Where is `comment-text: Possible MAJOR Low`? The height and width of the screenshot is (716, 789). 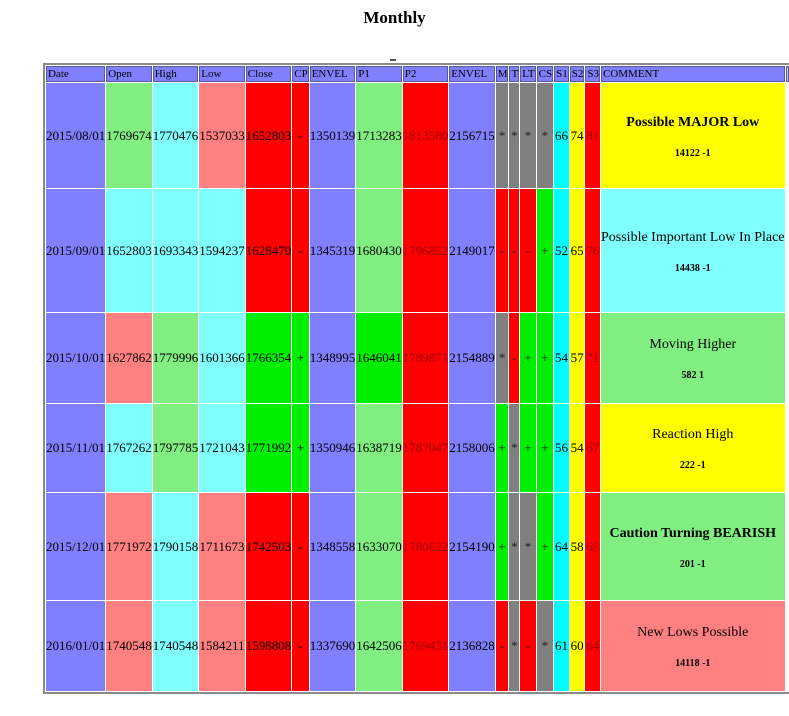
comment-text: Possible MAJOR Low is located at coordinates (693, 122).